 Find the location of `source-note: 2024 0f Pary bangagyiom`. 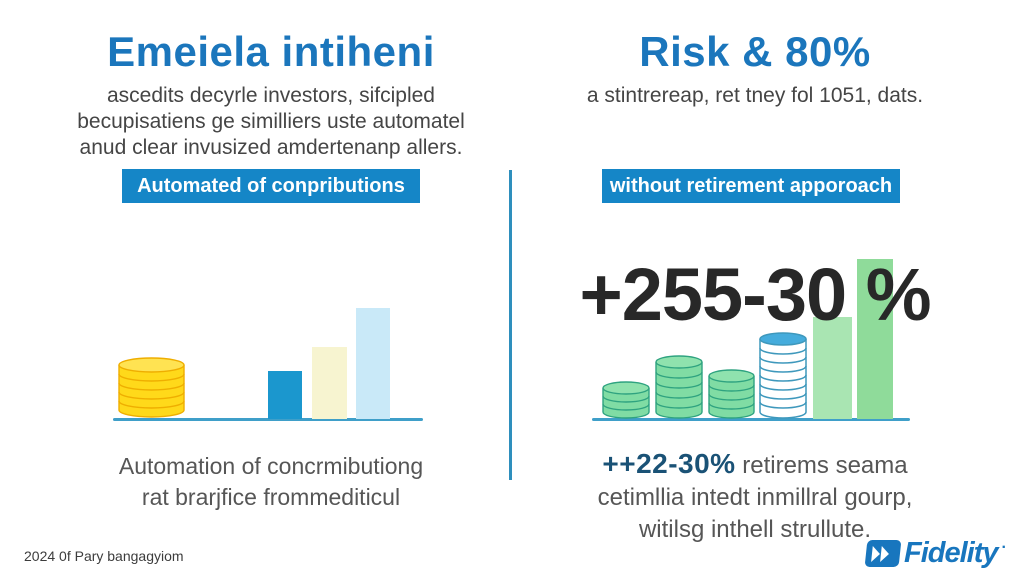

source-note: 2024 0f Pary bangagyiom is located at coordinates (104, 556).